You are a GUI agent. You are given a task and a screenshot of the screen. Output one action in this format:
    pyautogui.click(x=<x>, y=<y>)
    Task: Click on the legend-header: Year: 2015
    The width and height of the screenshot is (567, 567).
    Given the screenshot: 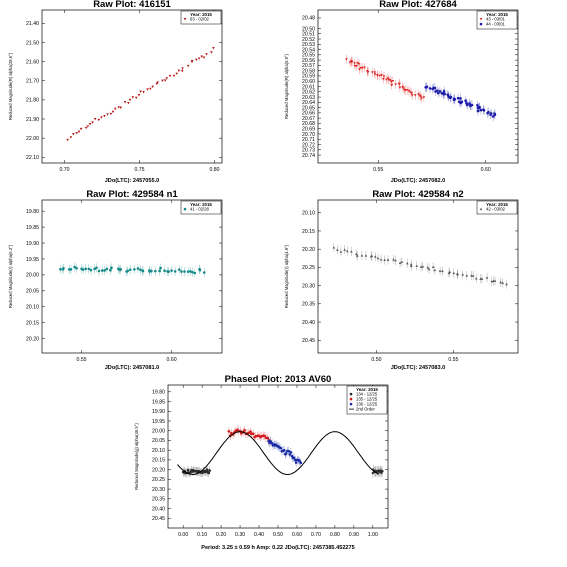 What is the action you would take?
    pyautogui.click(x=367, y=389)
    